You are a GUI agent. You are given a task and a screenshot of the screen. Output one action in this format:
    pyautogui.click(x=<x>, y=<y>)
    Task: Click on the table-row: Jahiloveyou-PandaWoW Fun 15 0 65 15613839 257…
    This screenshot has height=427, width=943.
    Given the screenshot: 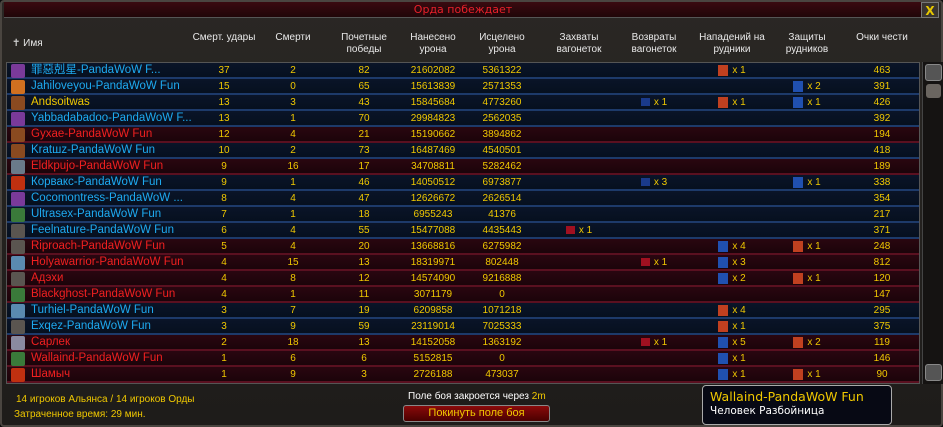 What is the action you would take?
    pyautogui.click(x=463, y=87)
    